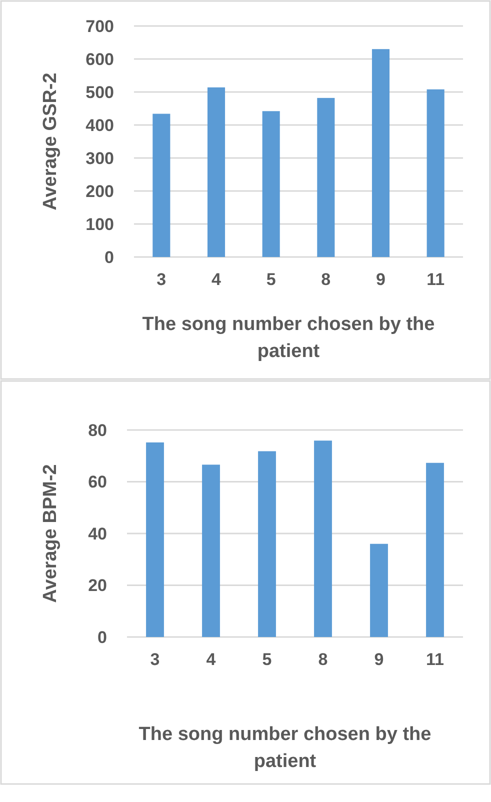 The height and width of the screenshot is (802, 491). I want to click on y-tick-label: 100, so click(100, 224).